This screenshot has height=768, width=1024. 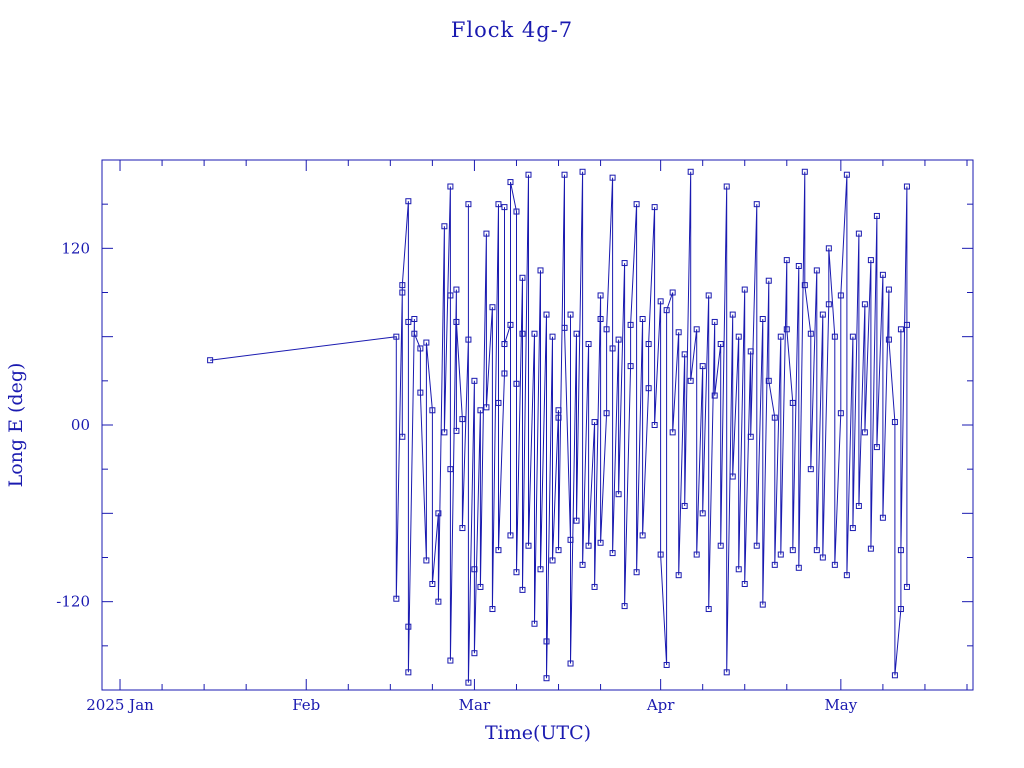 What do you see at coordinates (80, 425) in the screenshot?
I see `y-tick-label: 00` at bounding box center [80, 425].